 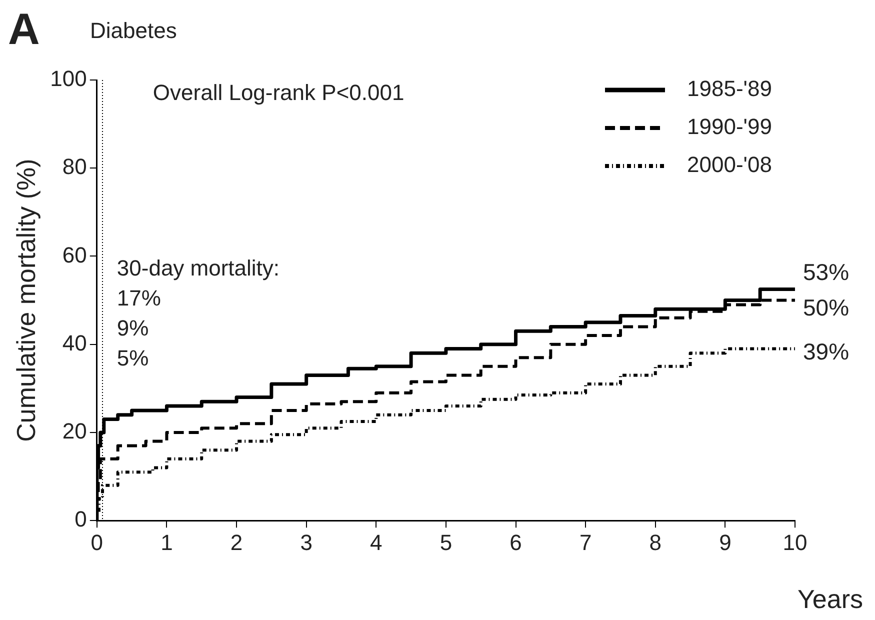 What do you see at coordinates (655, 542) in the screenshot?
I see `x-tick-label: 8` at bounding box center [655, 542].